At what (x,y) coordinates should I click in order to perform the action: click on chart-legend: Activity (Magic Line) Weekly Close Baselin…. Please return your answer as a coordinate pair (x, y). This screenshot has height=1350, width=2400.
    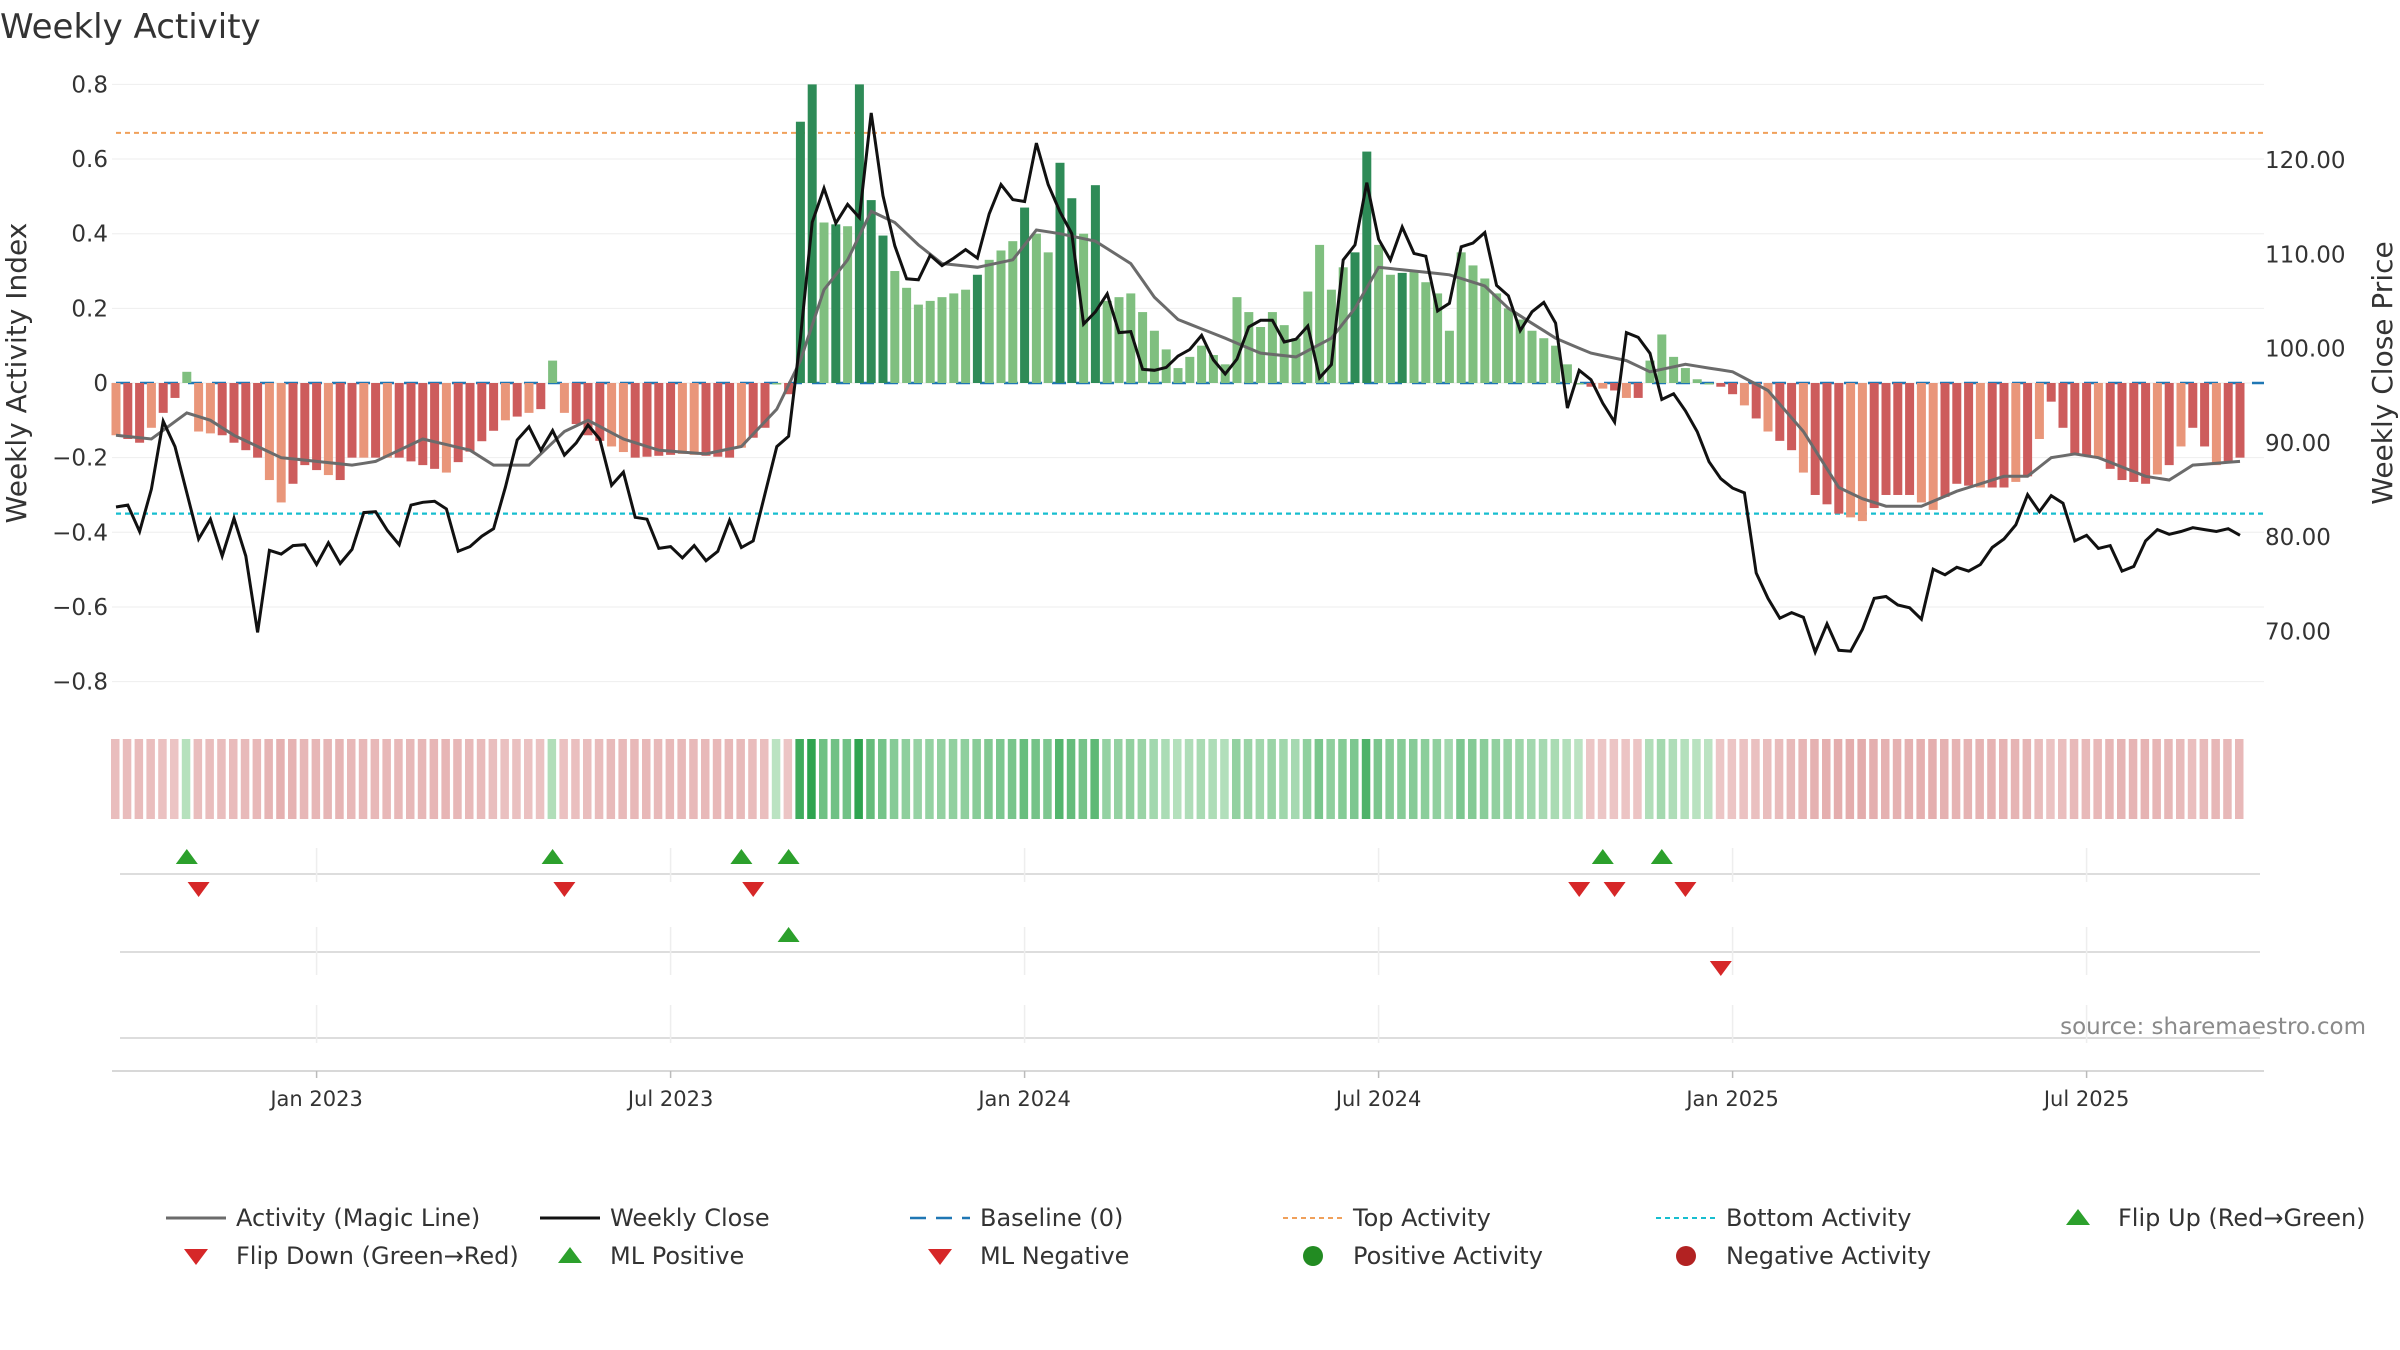
    Looking at the image, I should click on (1266, 1237).